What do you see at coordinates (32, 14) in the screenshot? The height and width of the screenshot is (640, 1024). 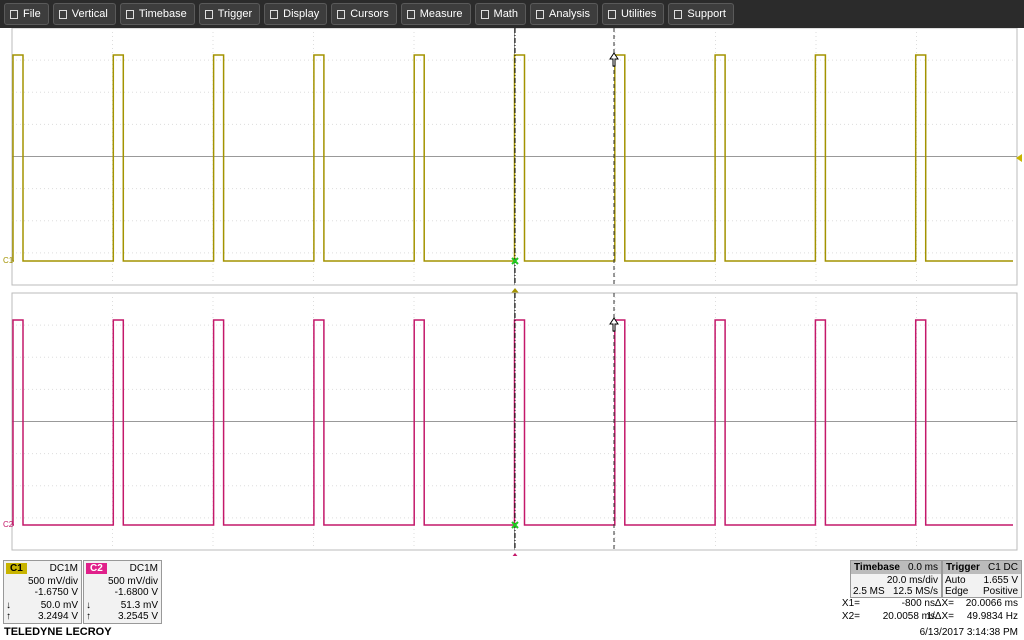 I see `menu-label: File` at bounding box center [32, 14].